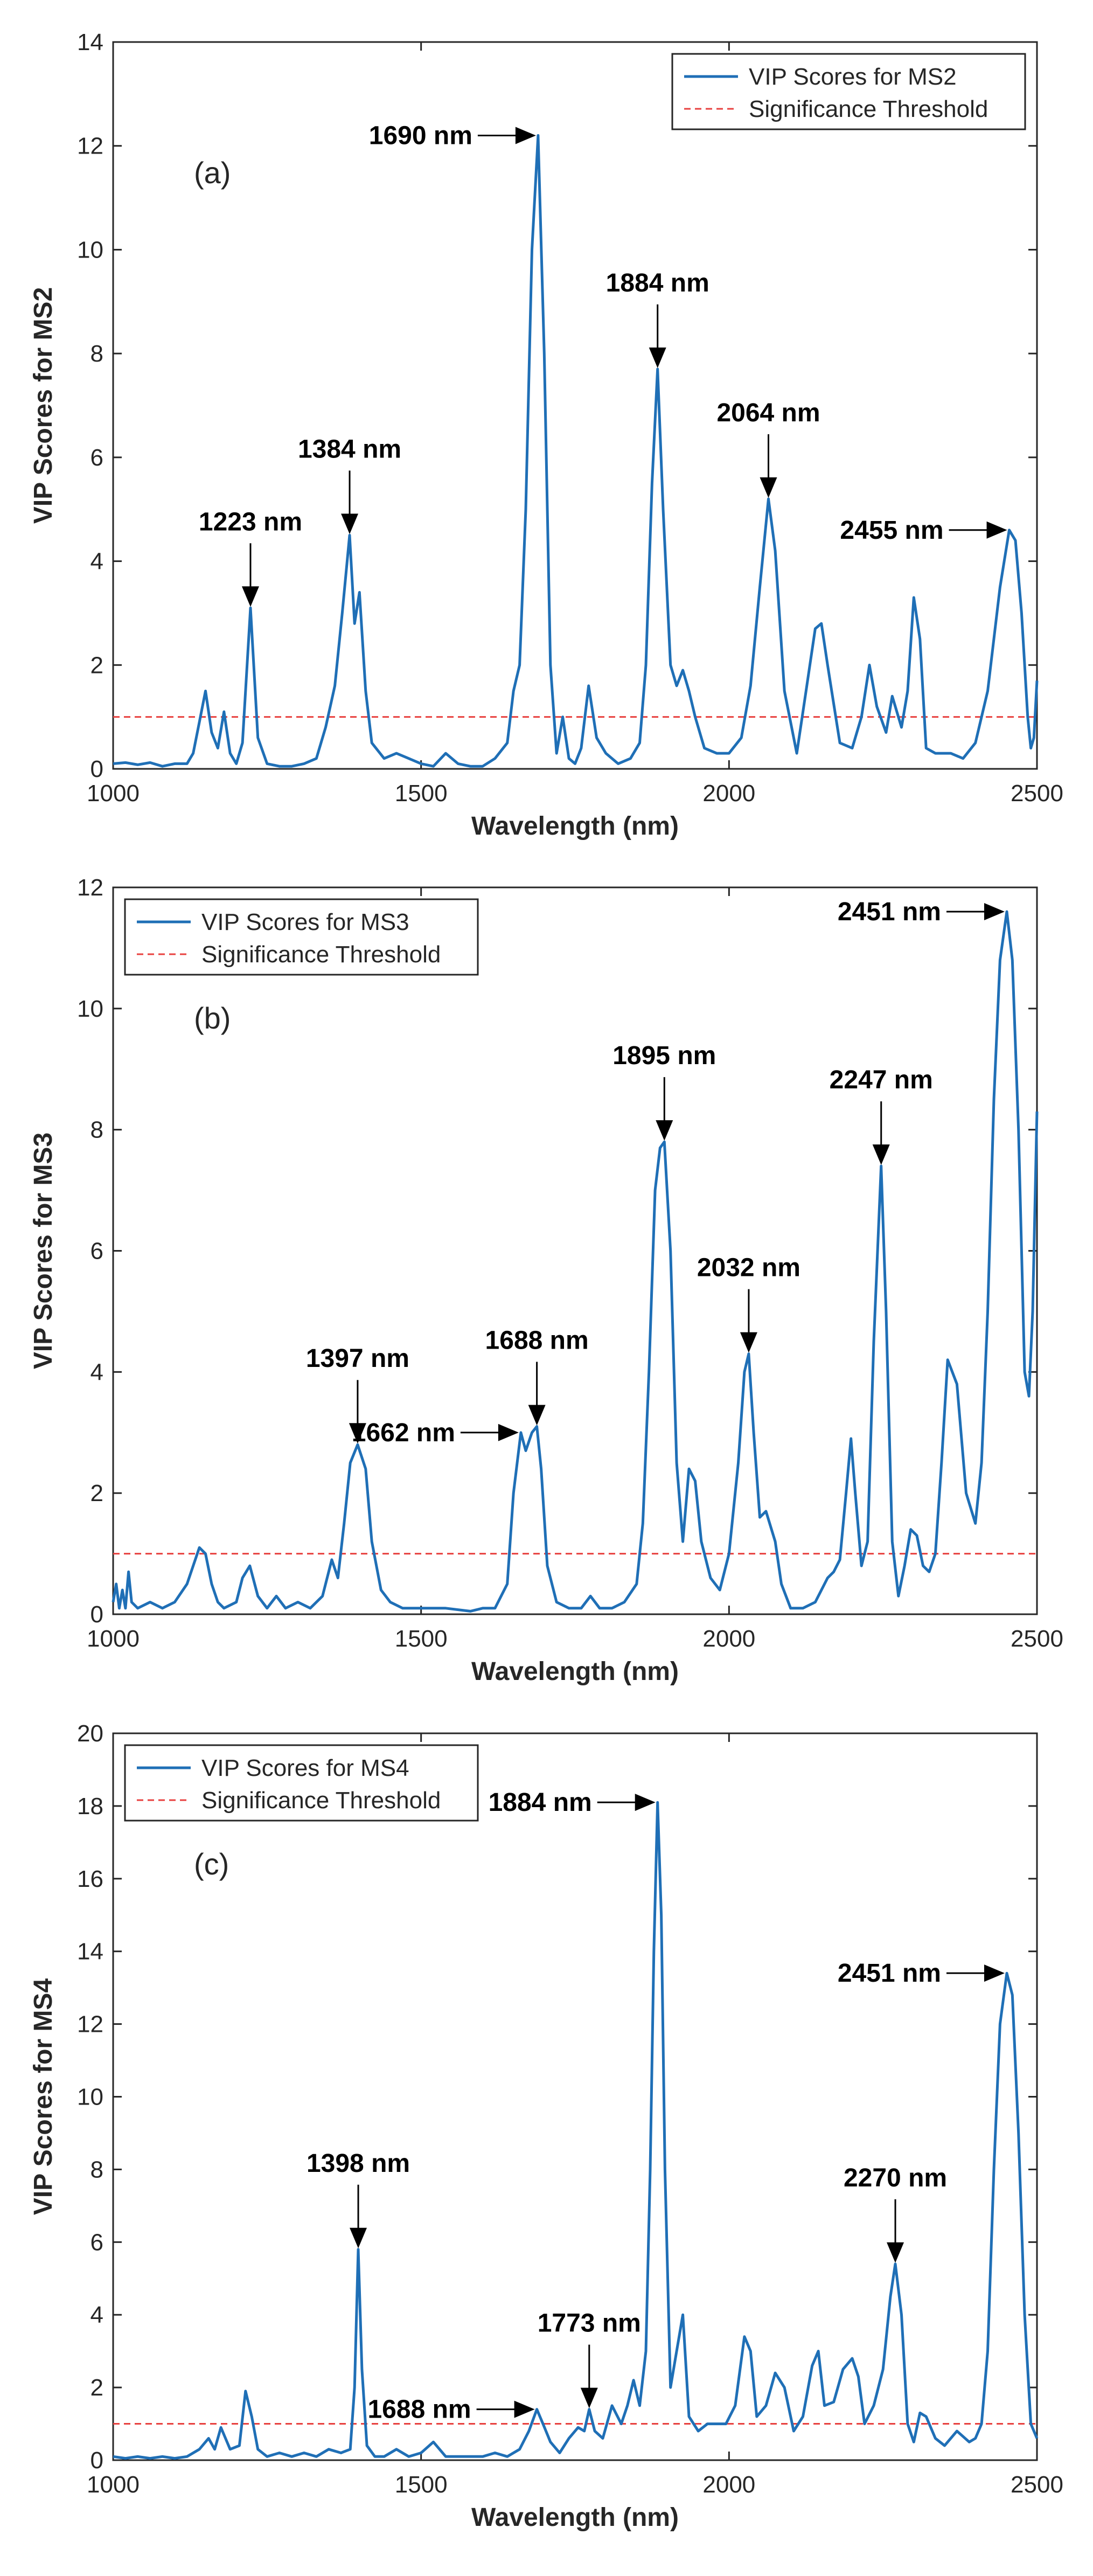  What do you see at coordinates (43, 2097) in the screenshot?
I see `y-axis-label: VIP Scores for MS4` at bounding box center [43, 2097].